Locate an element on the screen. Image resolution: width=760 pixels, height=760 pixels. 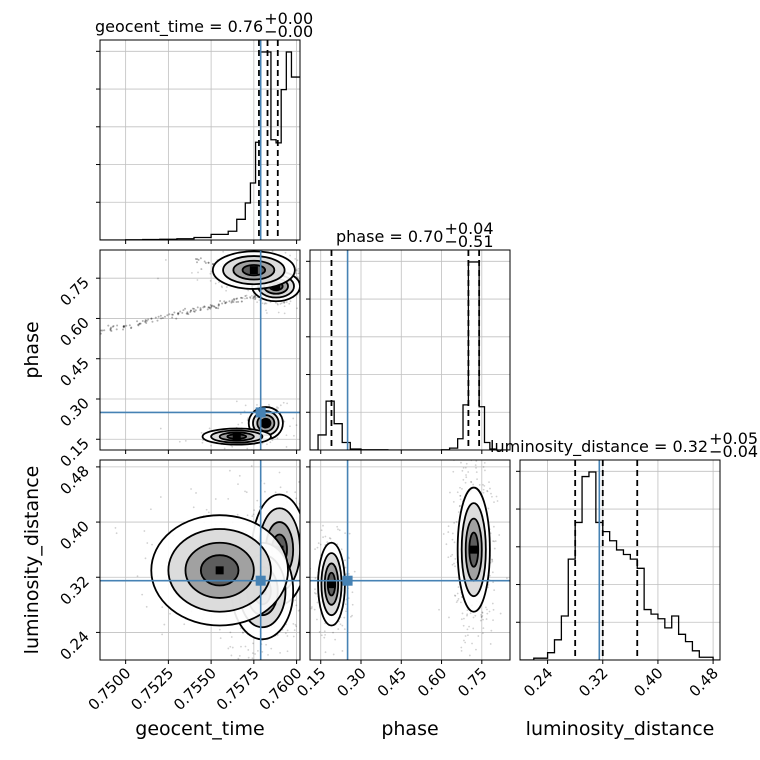
panel-geocent_time-vs-geocent_time-hist-group is located at coordinates (200, 145).